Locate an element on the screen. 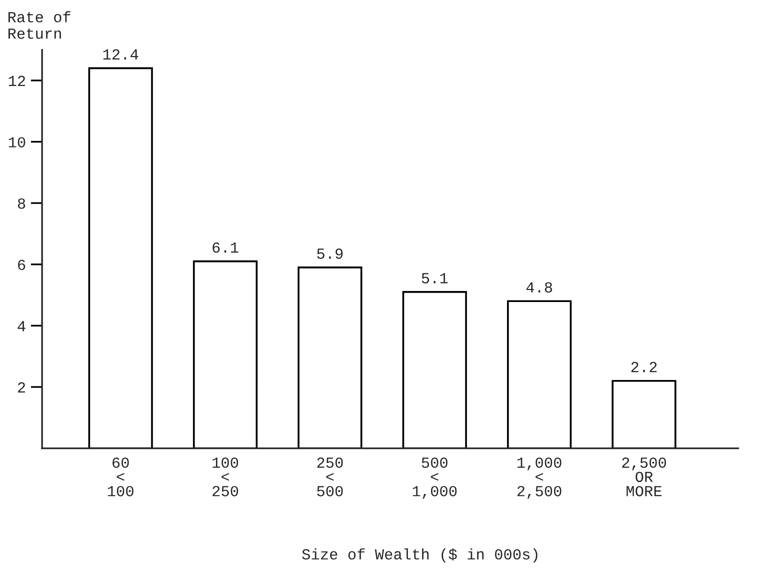 This screenshot has height=586, width=765. data-label: 12.4 is located at coordinates (120, 54).